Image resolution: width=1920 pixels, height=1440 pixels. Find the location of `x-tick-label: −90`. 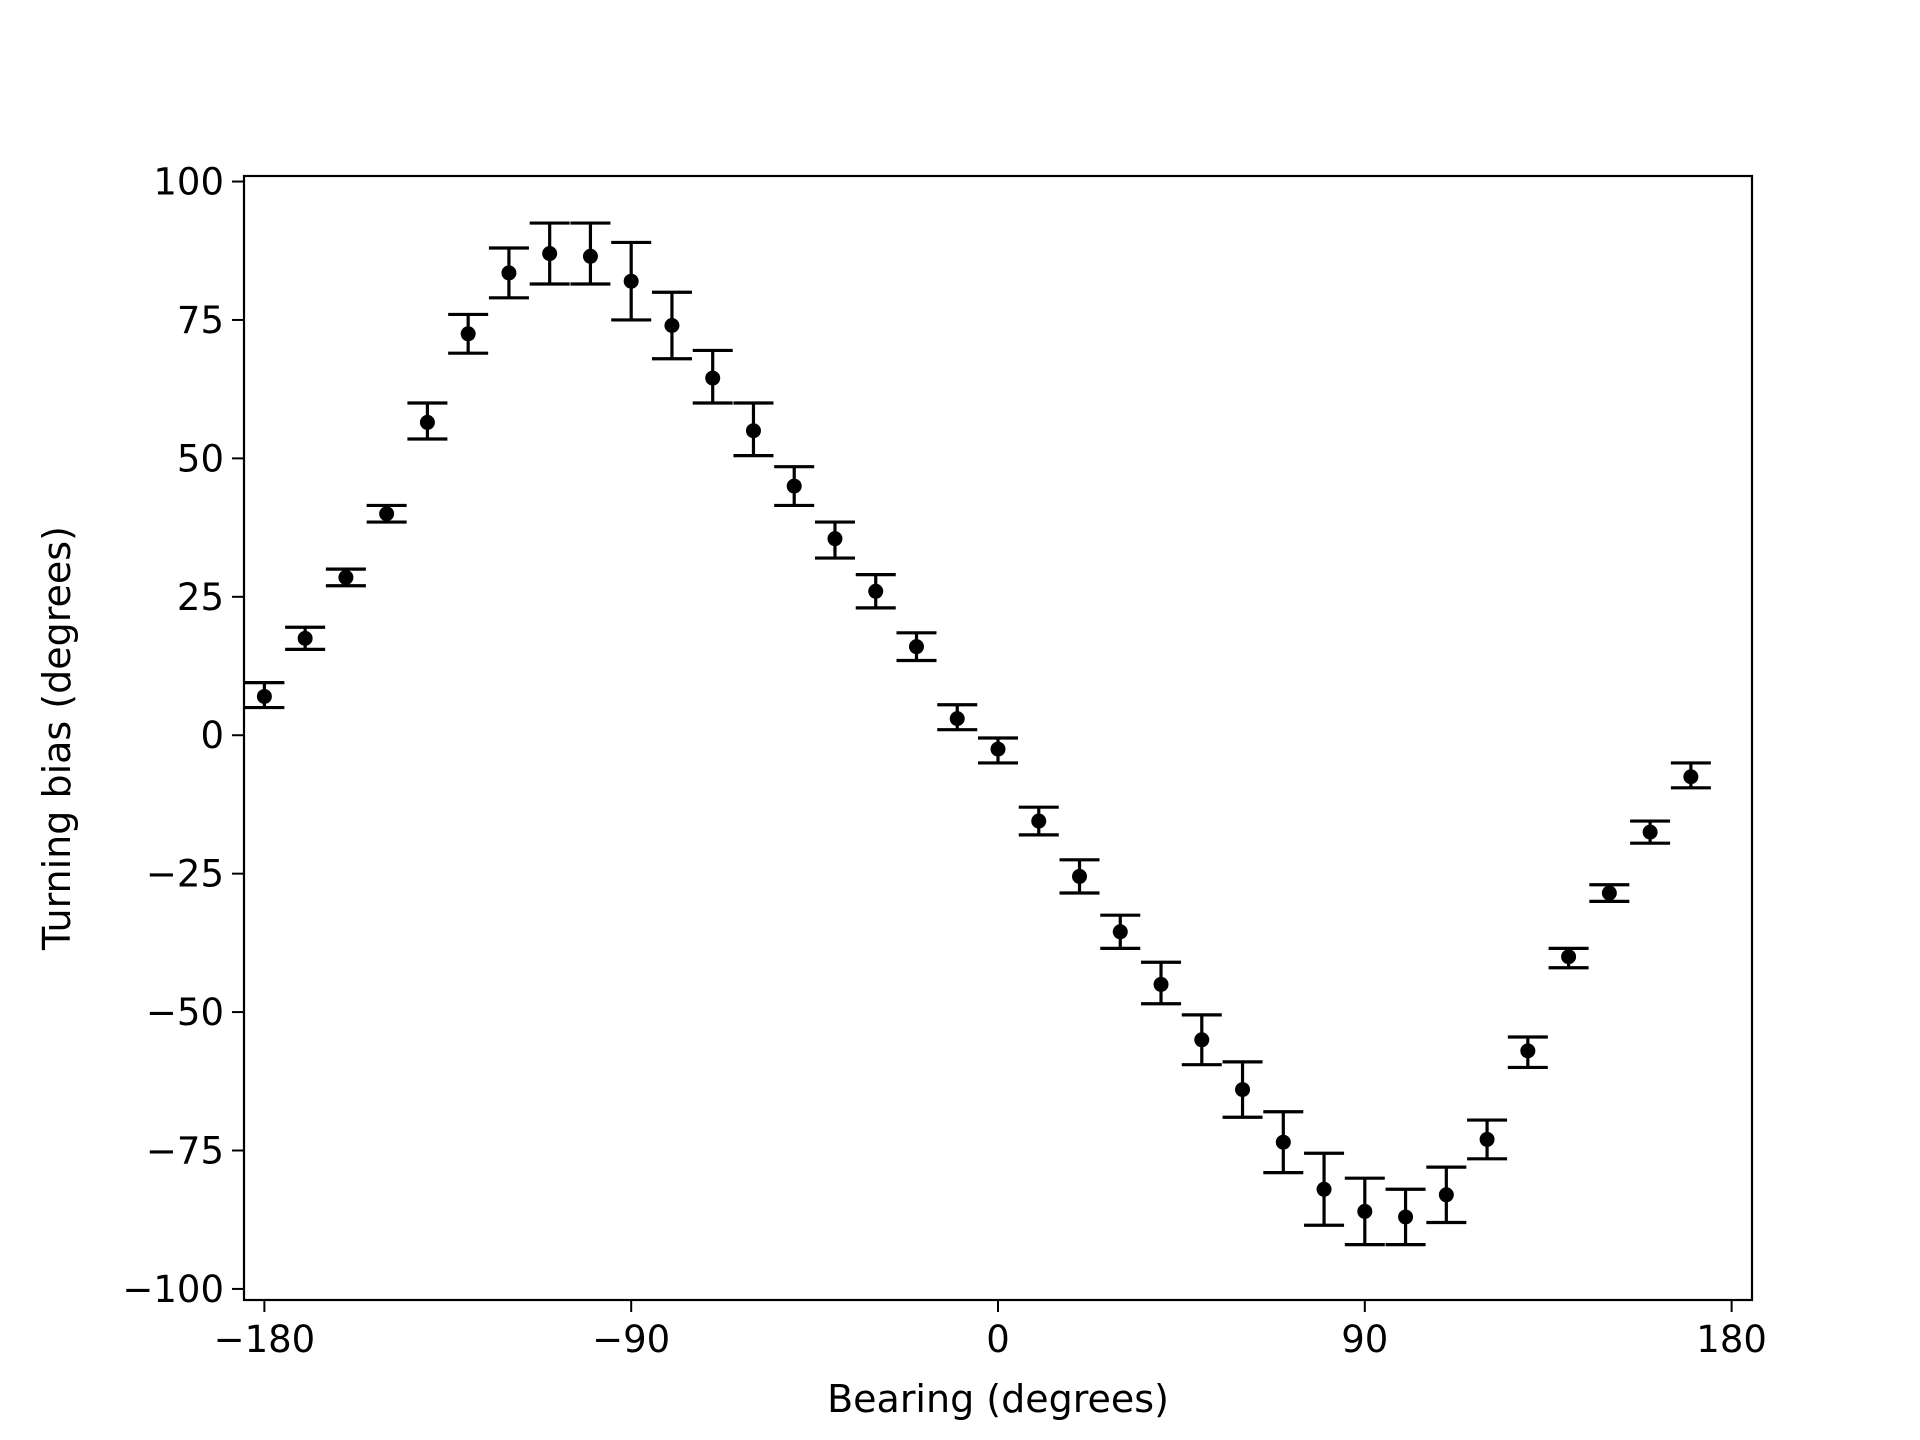

x-tick-label: −90 is located at coordinates (631, 1339).